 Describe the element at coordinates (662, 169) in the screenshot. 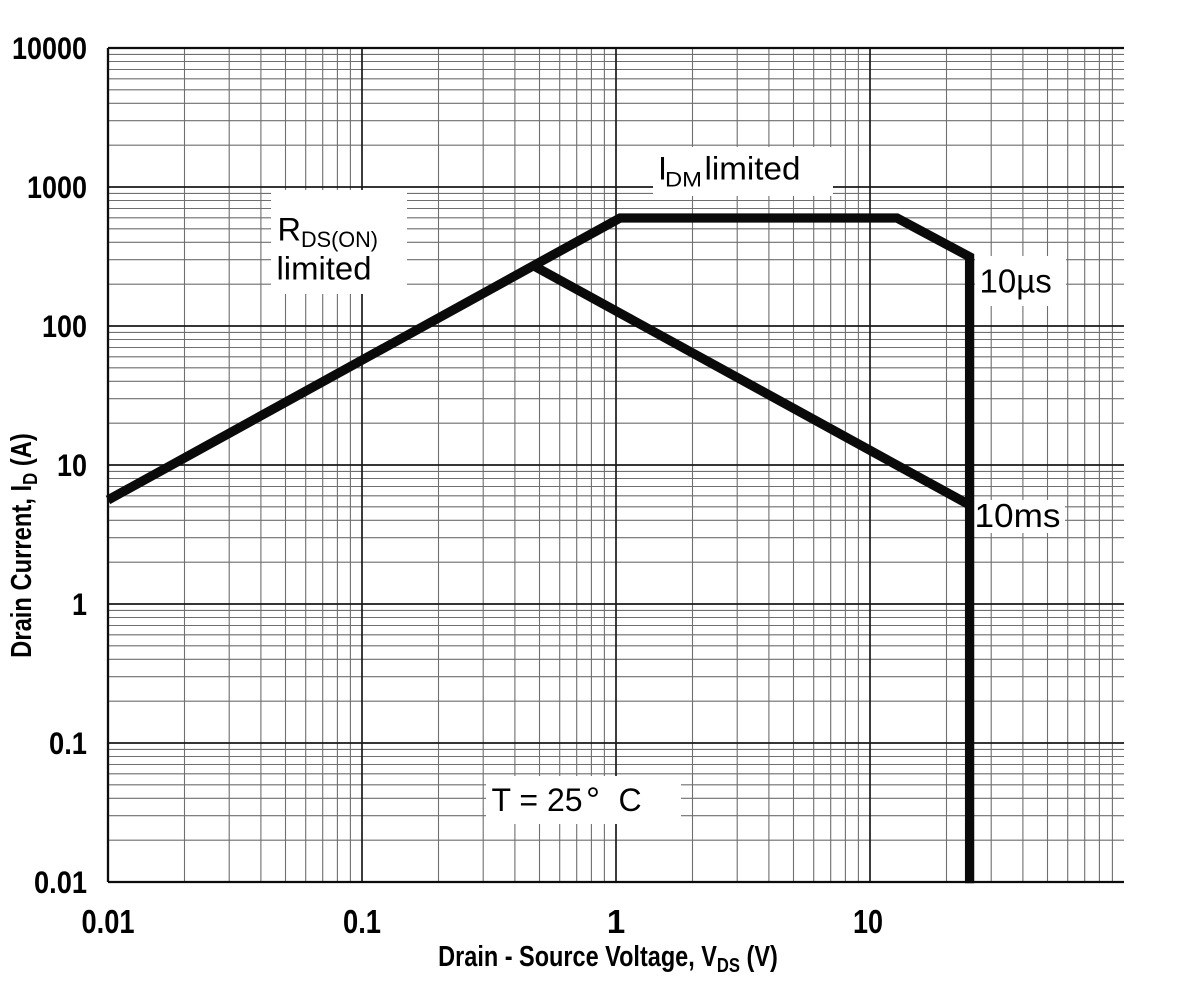

I see `svg-text: I` at that location.